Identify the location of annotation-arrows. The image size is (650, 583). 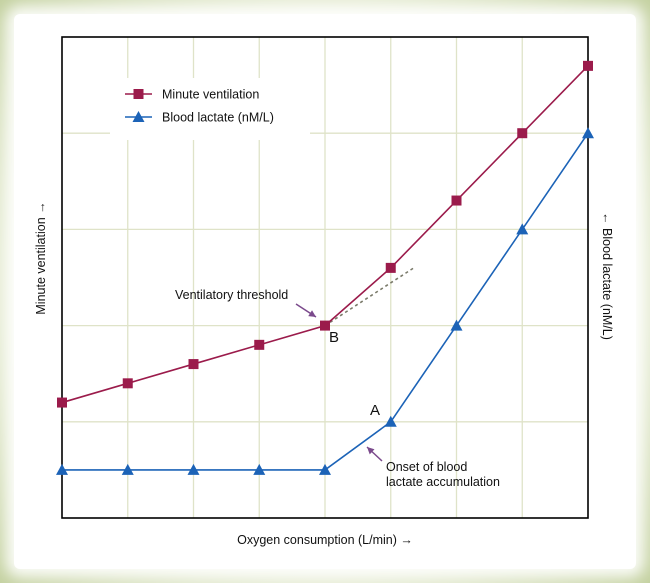
(339, 382).